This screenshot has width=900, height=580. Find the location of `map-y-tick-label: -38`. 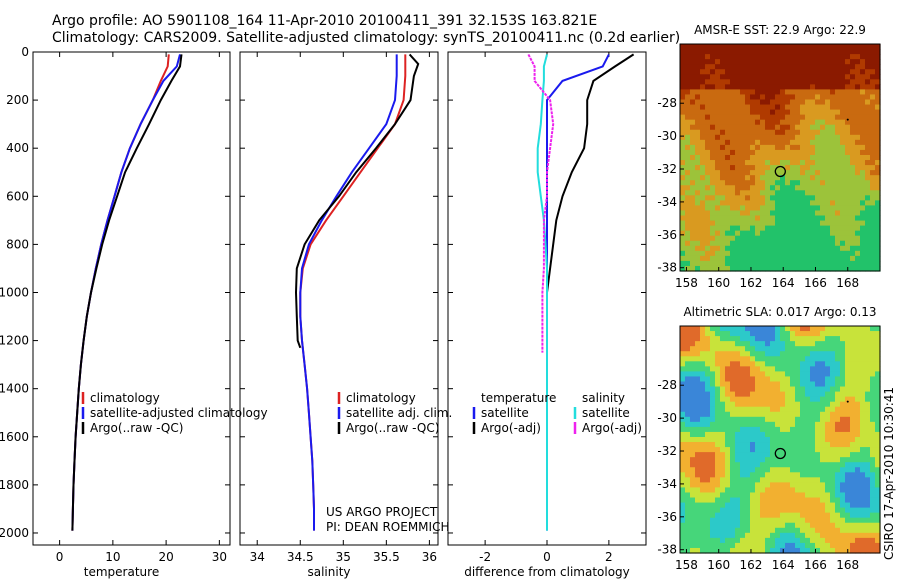

map-y-tick-label: -38 is located at coordinates (667, 268).